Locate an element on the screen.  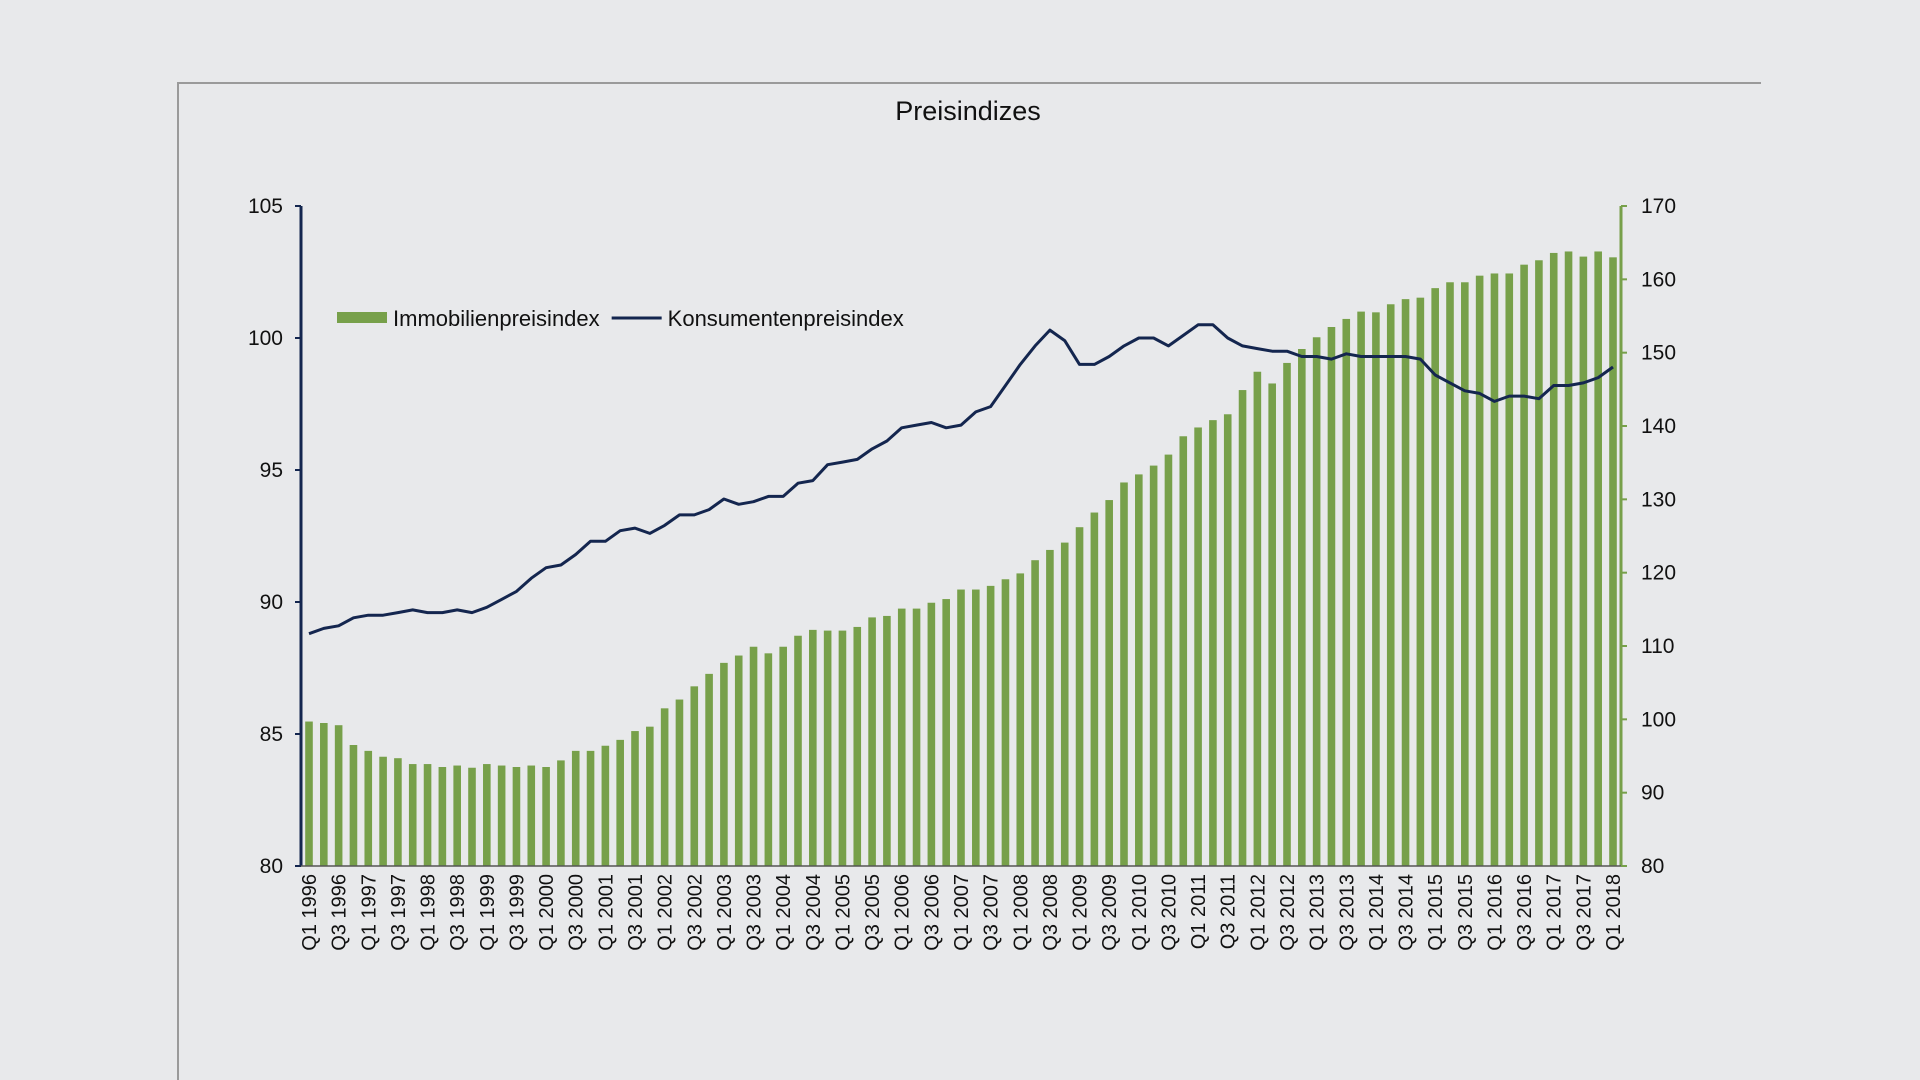
x-tick-label: Q1 2000 is located at coordinates (547, 912).